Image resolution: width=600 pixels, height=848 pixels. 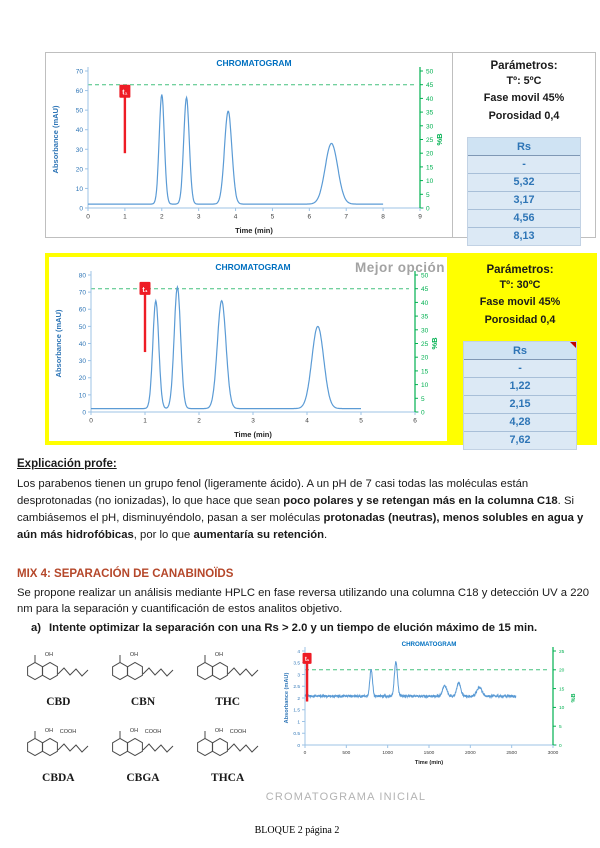 What do you see at coordinates (524, 146) in the screenshot?
I see `rs-table-header: Rs` at bounding box center [524, 146].